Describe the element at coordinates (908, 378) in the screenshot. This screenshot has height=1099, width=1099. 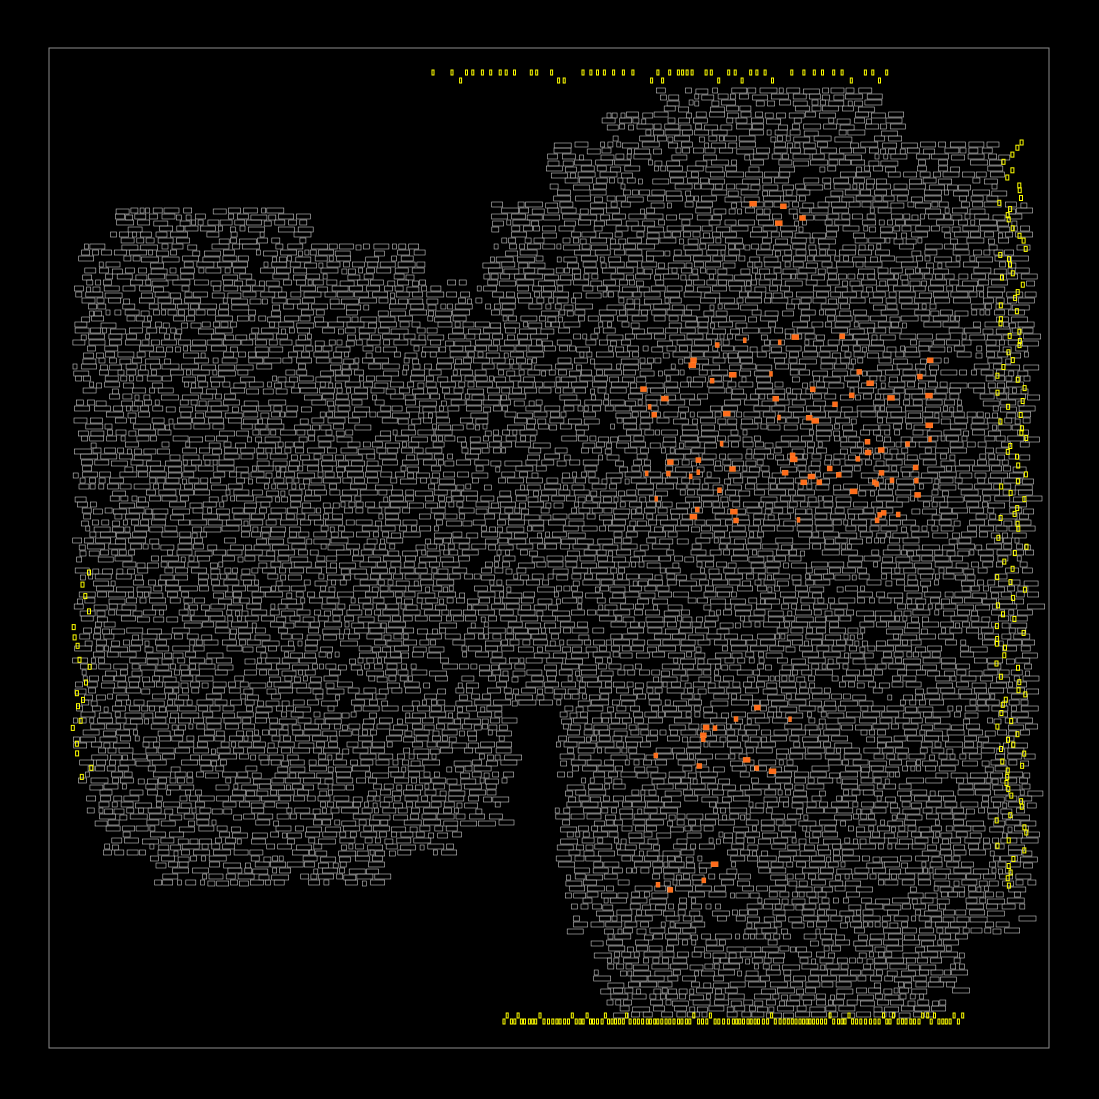
I see `cell-2033` at that location.